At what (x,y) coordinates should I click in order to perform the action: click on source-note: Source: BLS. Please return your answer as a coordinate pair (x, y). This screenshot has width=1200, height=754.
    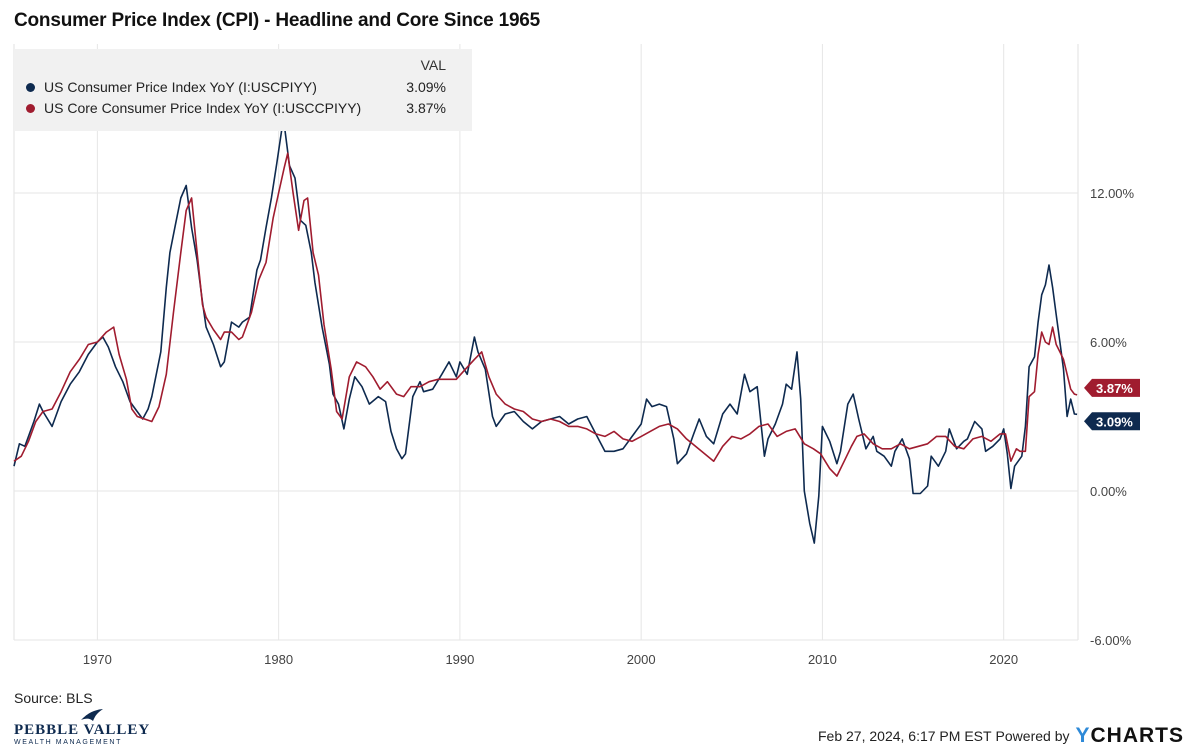
    Looking at the image, I should click on (53, 698).